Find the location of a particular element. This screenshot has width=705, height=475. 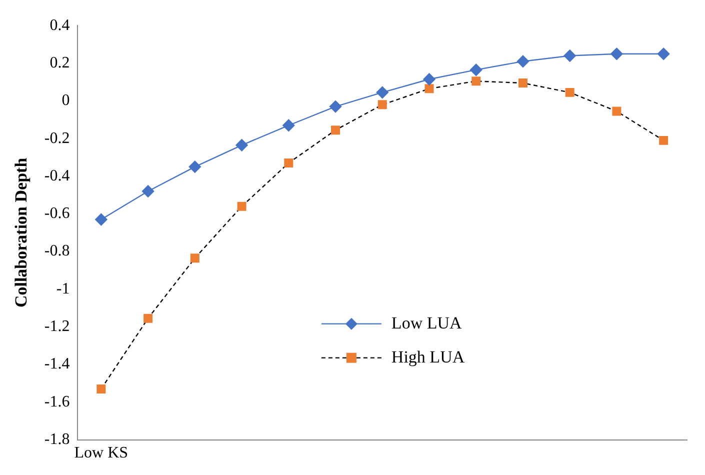

legend-label: High LUA is located at coordinates (428, 356).